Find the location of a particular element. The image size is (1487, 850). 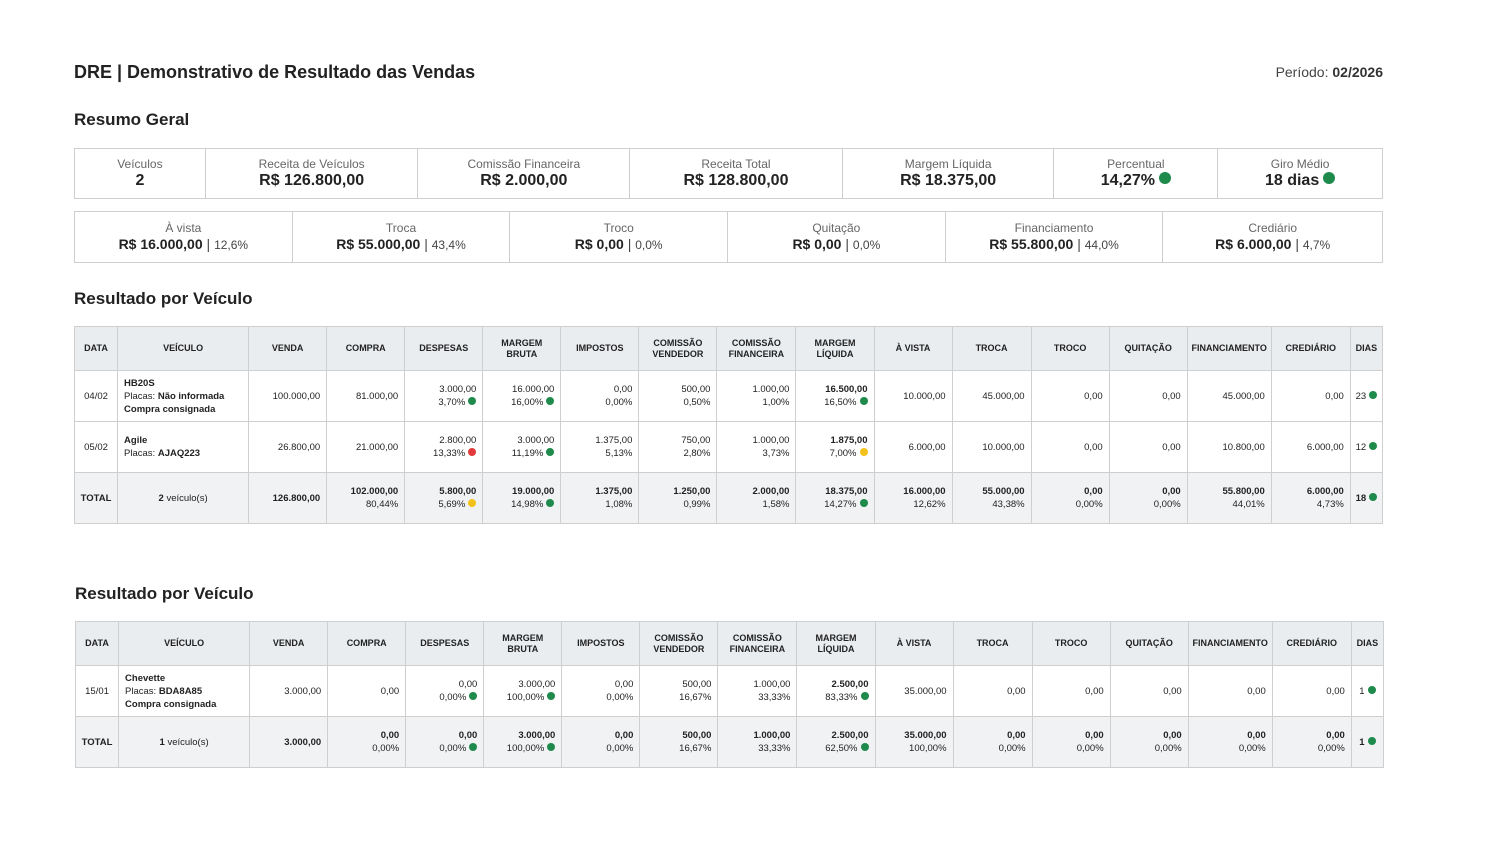

cell-crediario: 0,00 is located at coordinates (1311, 691).